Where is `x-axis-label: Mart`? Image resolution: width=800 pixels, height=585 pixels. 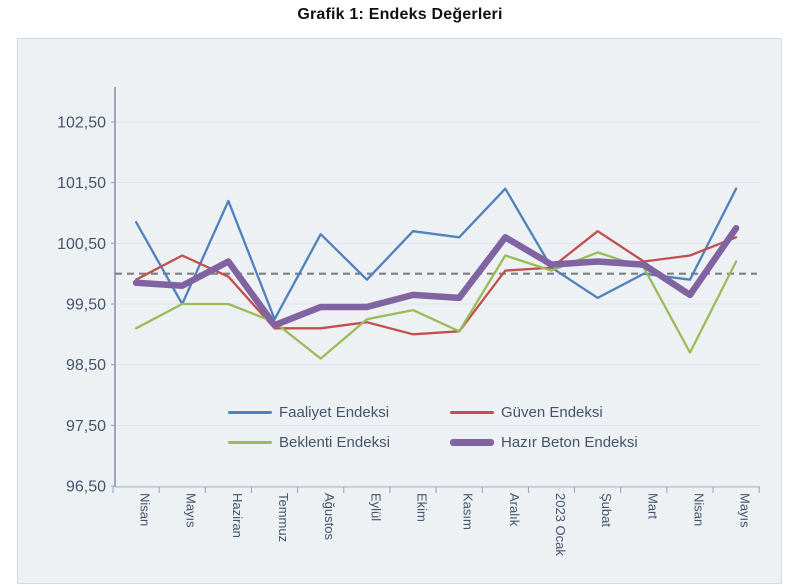 x-axis-label: Mart is located at coordinates (652, 506).